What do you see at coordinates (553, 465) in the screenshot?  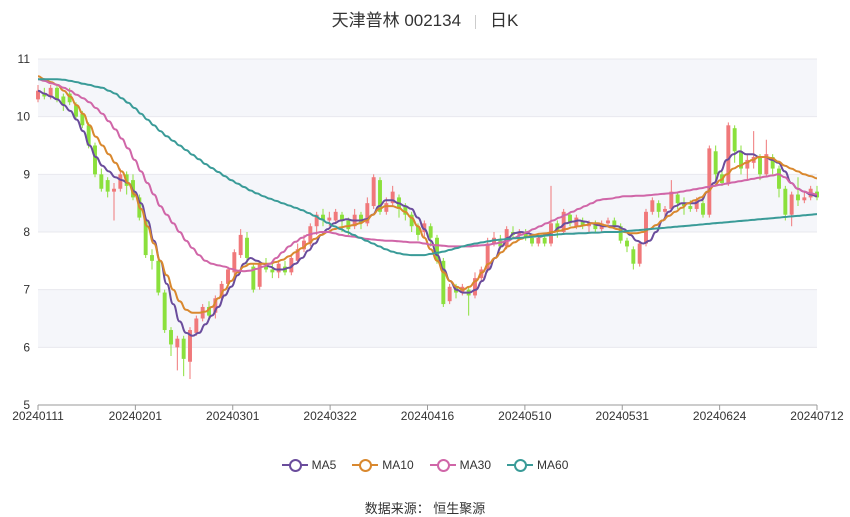 I see `legend-label-ma60: MA60` at bounding box center [553, 465].